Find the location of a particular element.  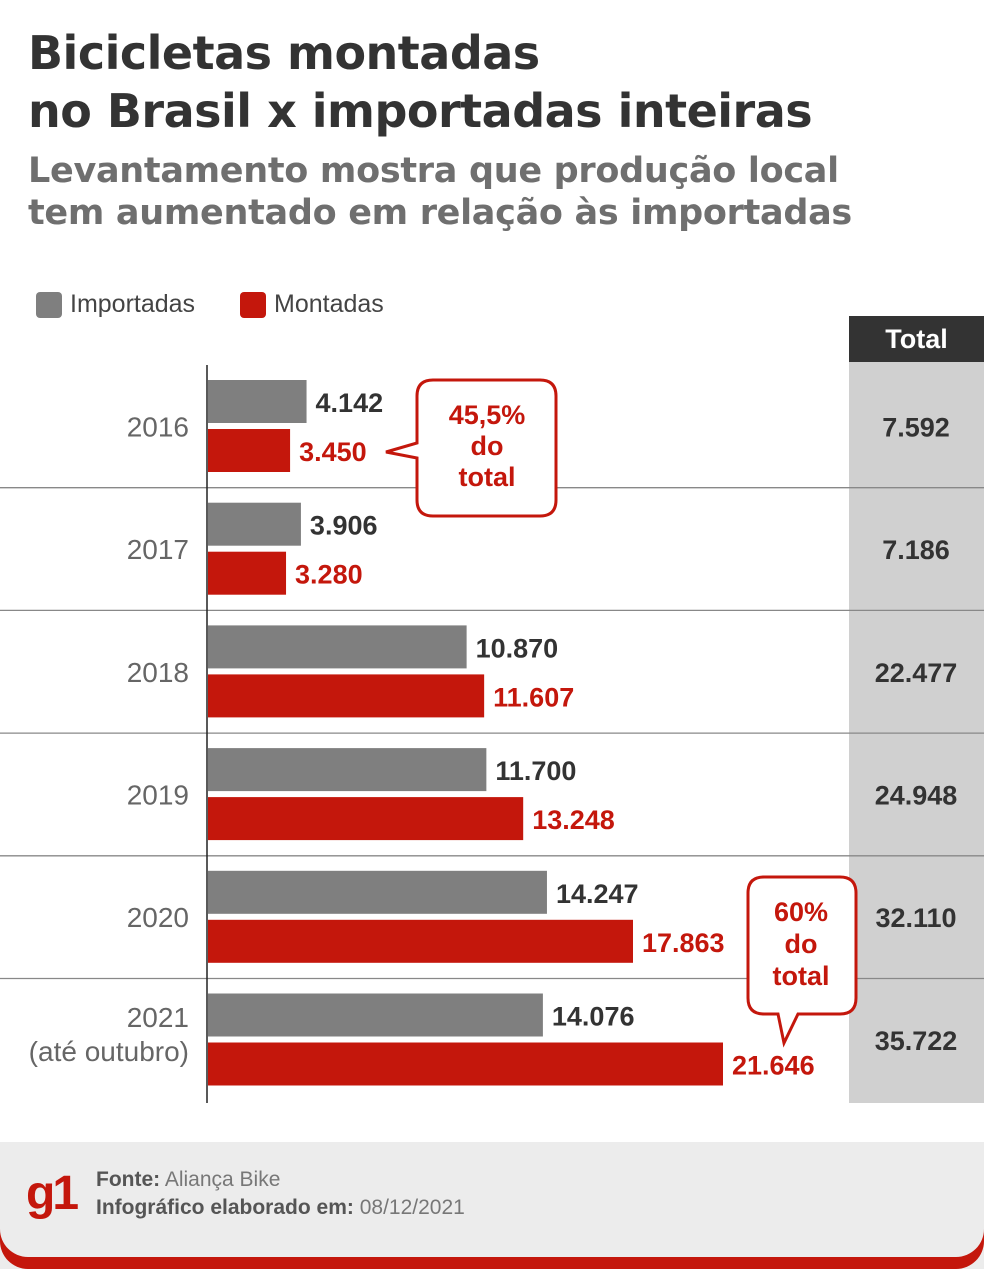

source-value: Aliança Bike is located at coordinates (222, 1179).